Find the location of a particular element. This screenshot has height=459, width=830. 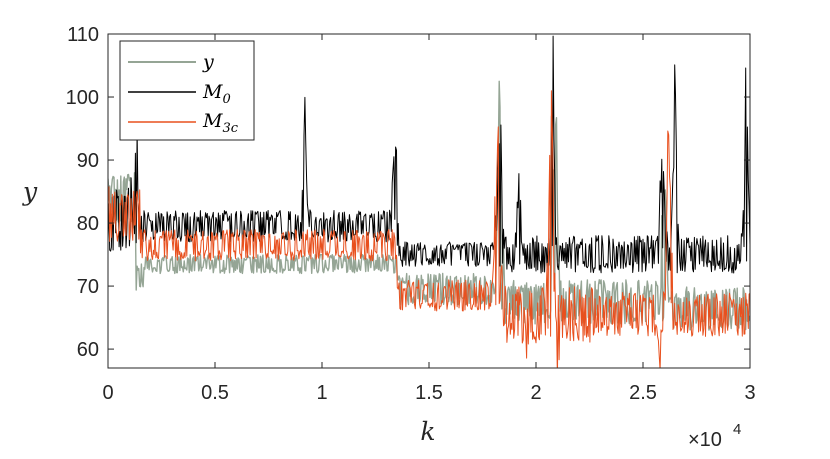

y-tick-label: 110 is located at coordinates (83, 35).